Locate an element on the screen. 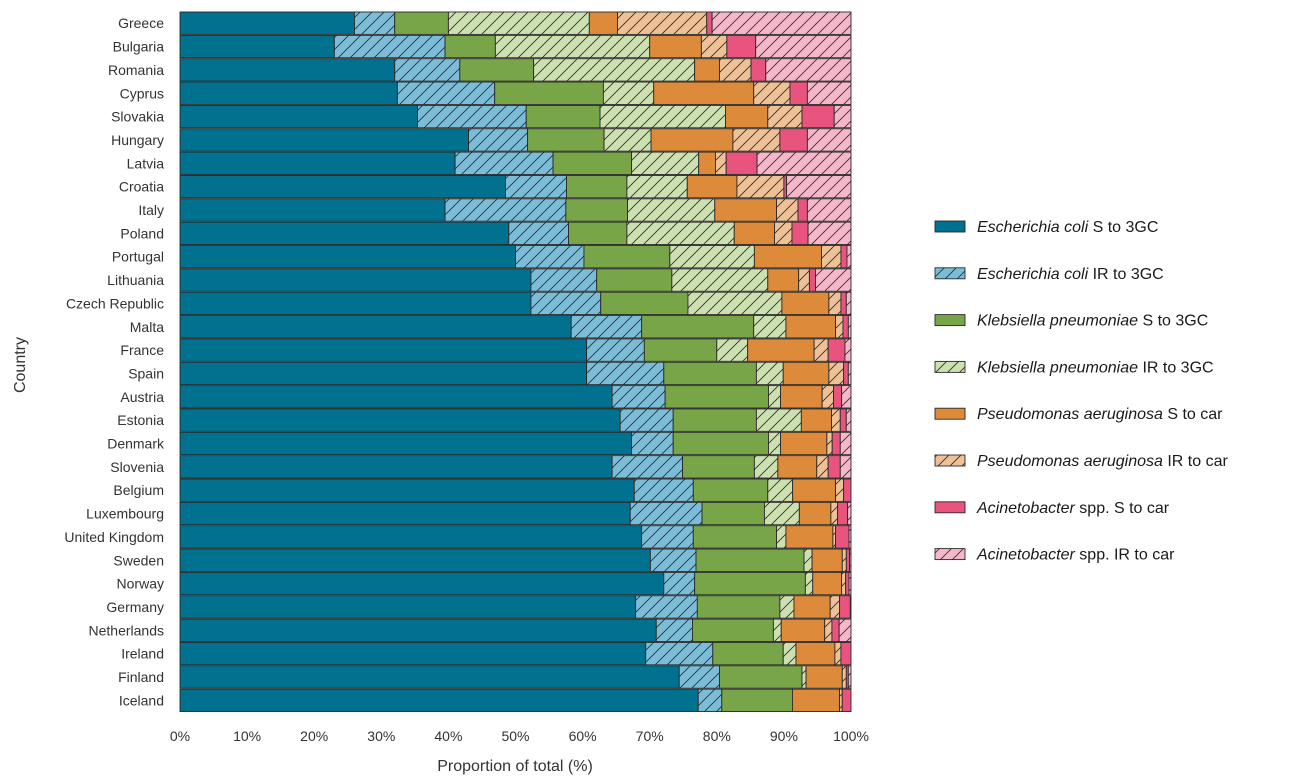 Image resolution: width=1298 pixels, height=779 pixels. bar-lithuania-pseudomonas-aeruginosa-s-to-car is located at coordinates (783, 280).